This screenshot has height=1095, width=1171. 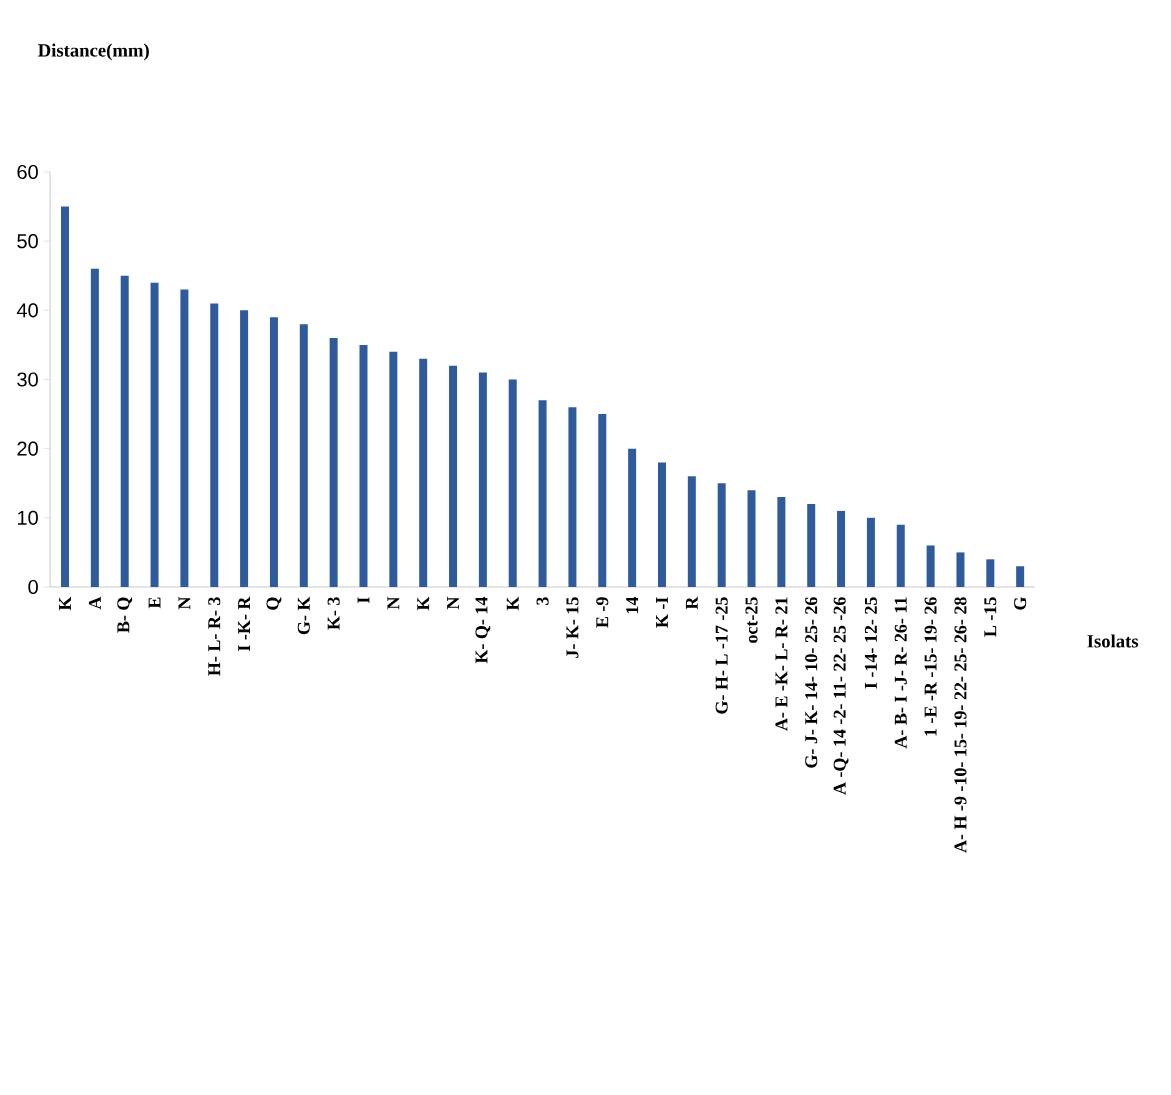 What do you see at coordinates (214, 636) in the screenshot?
I see `x-tick-label: H- L- R- 3` at bounding box center [214, 636].